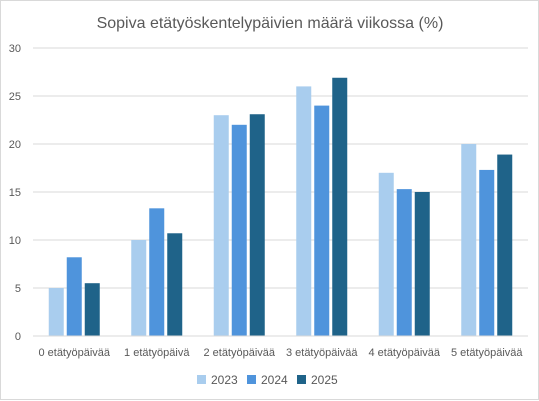 Image resolution: width=539 pixels, height=401 pixels. What do you see at coordinates (404, 353) in the screenshot?
I see `x-category-label: 4 etätyöpäivää` at bounding box center [404, 353].